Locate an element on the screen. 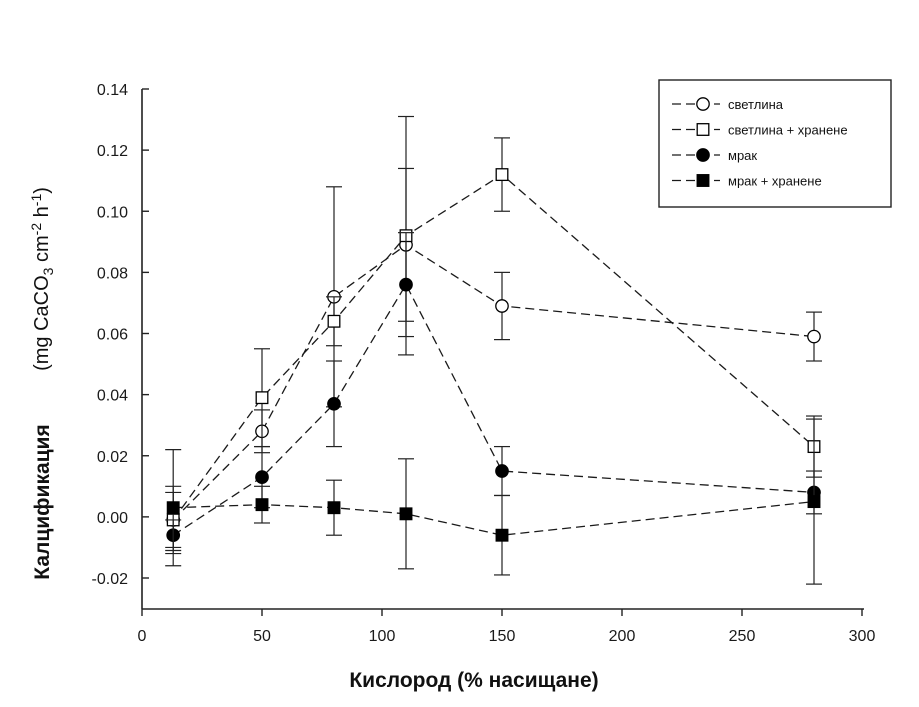 The width and height of the screenshot is (919, 707). series-line is located at coordinates (494, 518).